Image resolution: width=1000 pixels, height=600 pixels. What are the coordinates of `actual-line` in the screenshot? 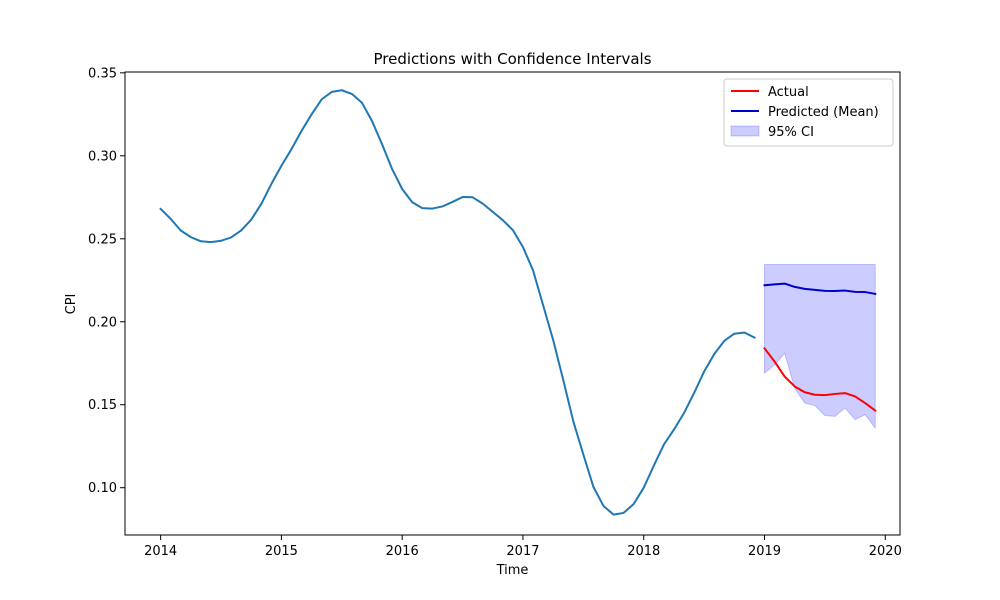 It's located at (820, 379).